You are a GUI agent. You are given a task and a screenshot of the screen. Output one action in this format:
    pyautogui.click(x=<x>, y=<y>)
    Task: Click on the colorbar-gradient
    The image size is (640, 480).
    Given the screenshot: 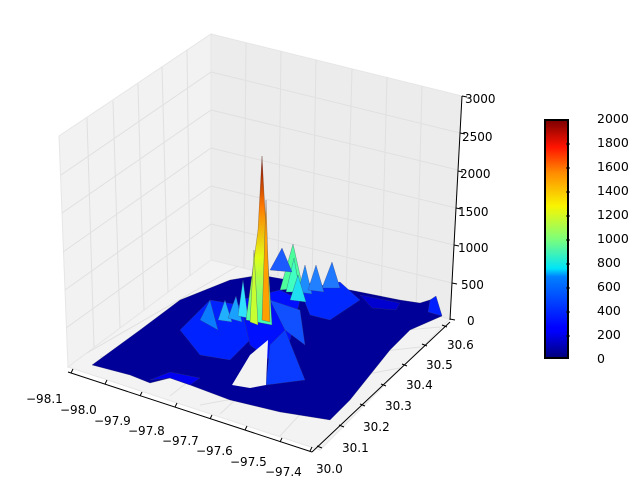 What is the action you would take?
    pyautogui.click(x=556, y=239)
    